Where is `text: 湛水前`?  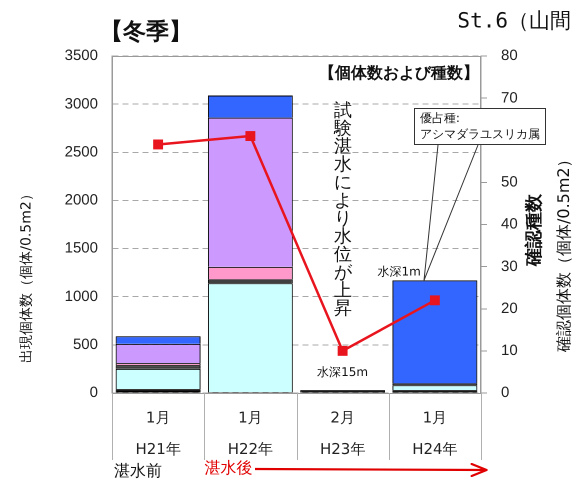 text: 湛水前 is located at coordinates (138, 470).